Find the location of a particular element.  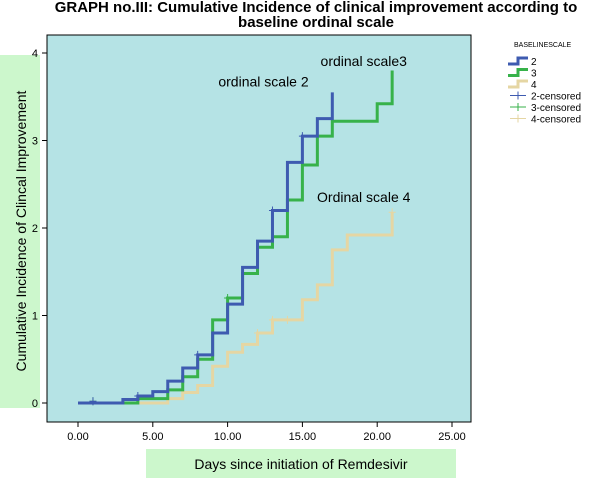

x-axis-label: Days since initiation of Remdesivir is located at coordinates (301, 464).